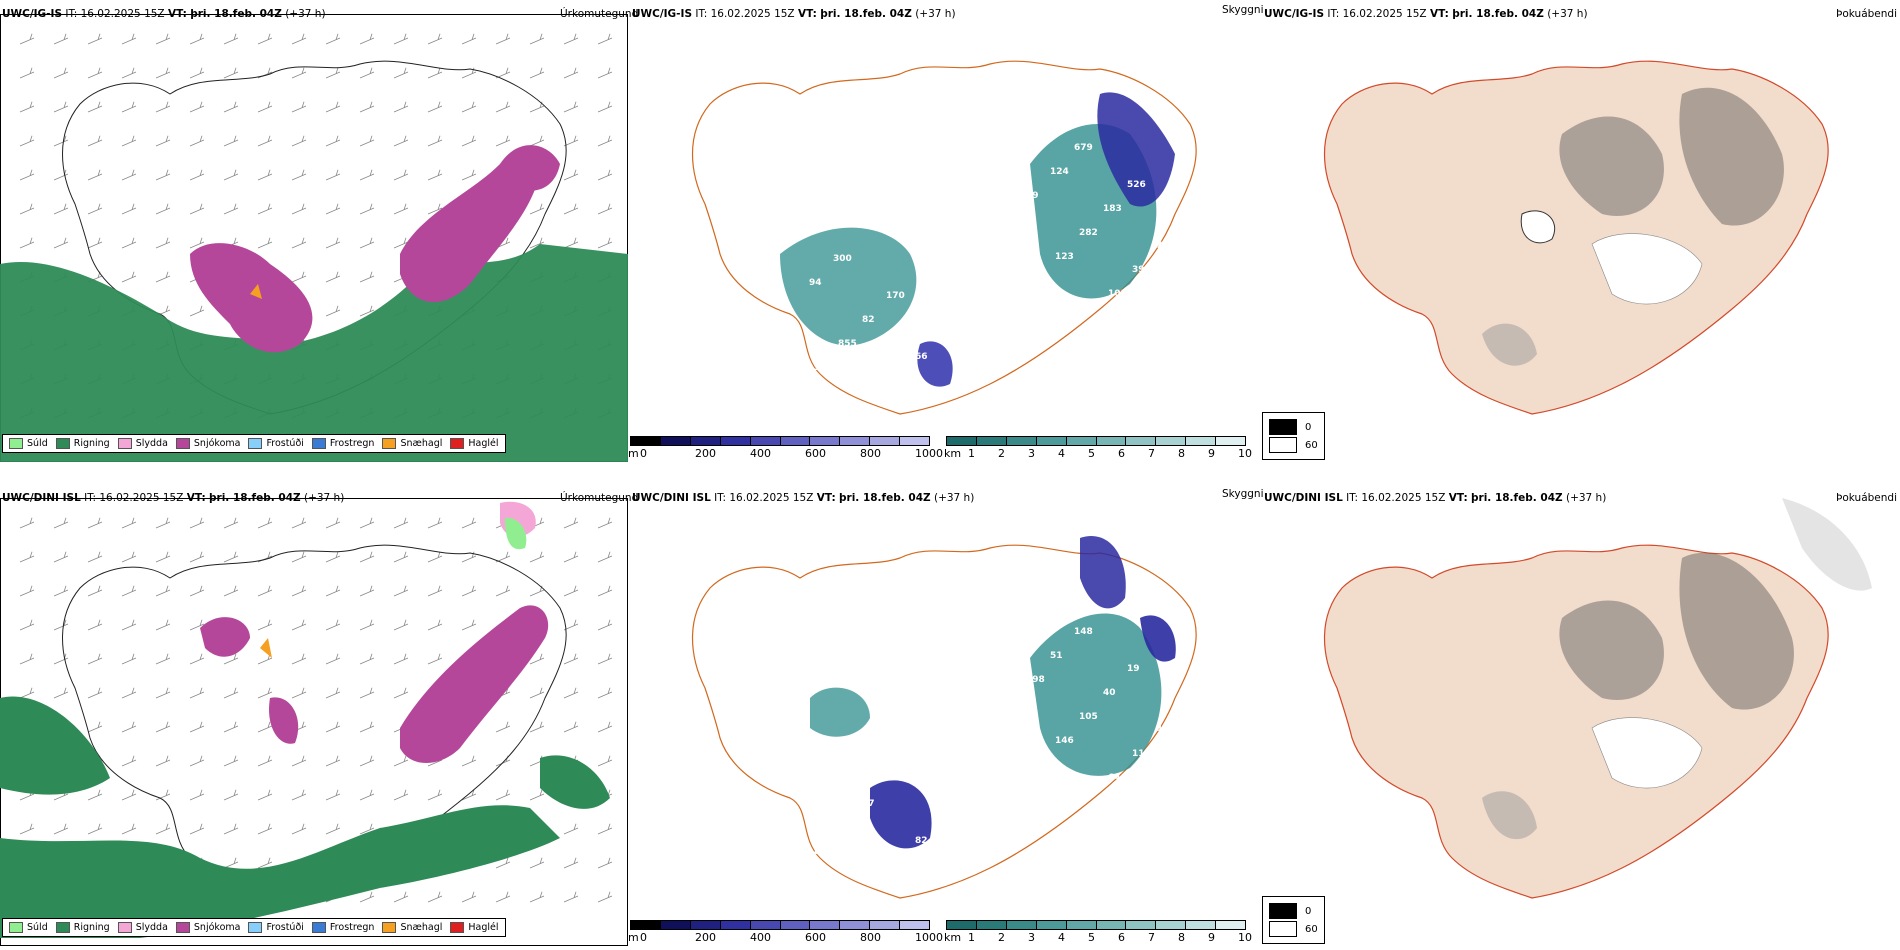  I want to click on visibility-value: 124, so click(1059, 172).